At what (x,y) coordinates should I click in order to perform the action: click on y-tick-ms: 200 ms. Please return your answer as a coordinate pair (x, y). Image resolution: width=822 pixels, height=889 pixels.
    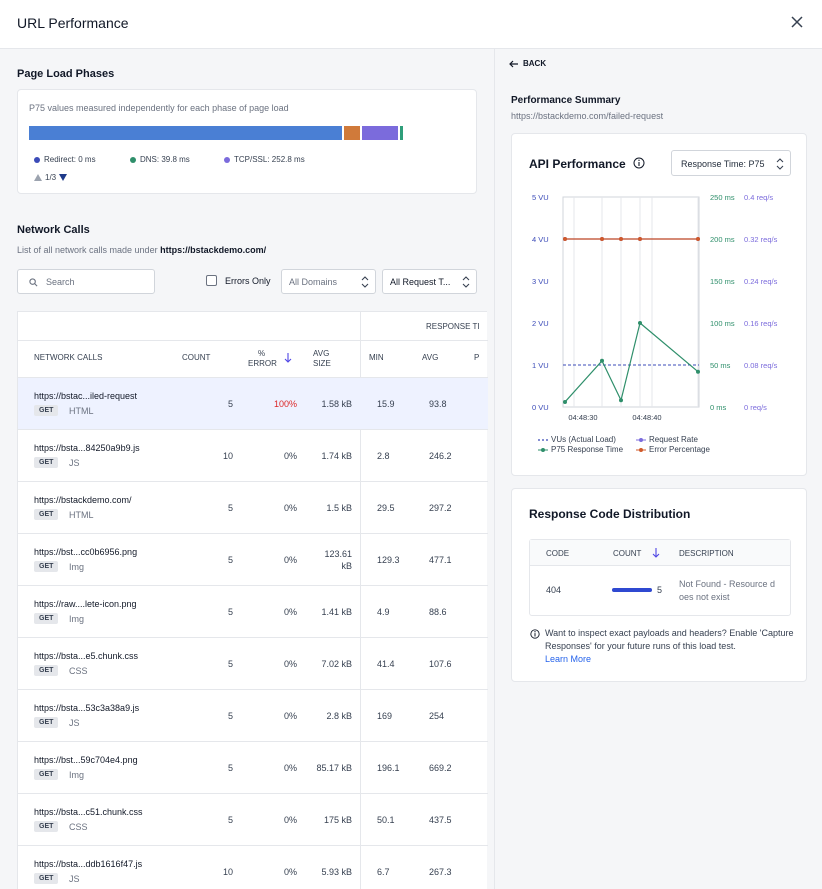
    Looking at the image, I should click on (722, 239).